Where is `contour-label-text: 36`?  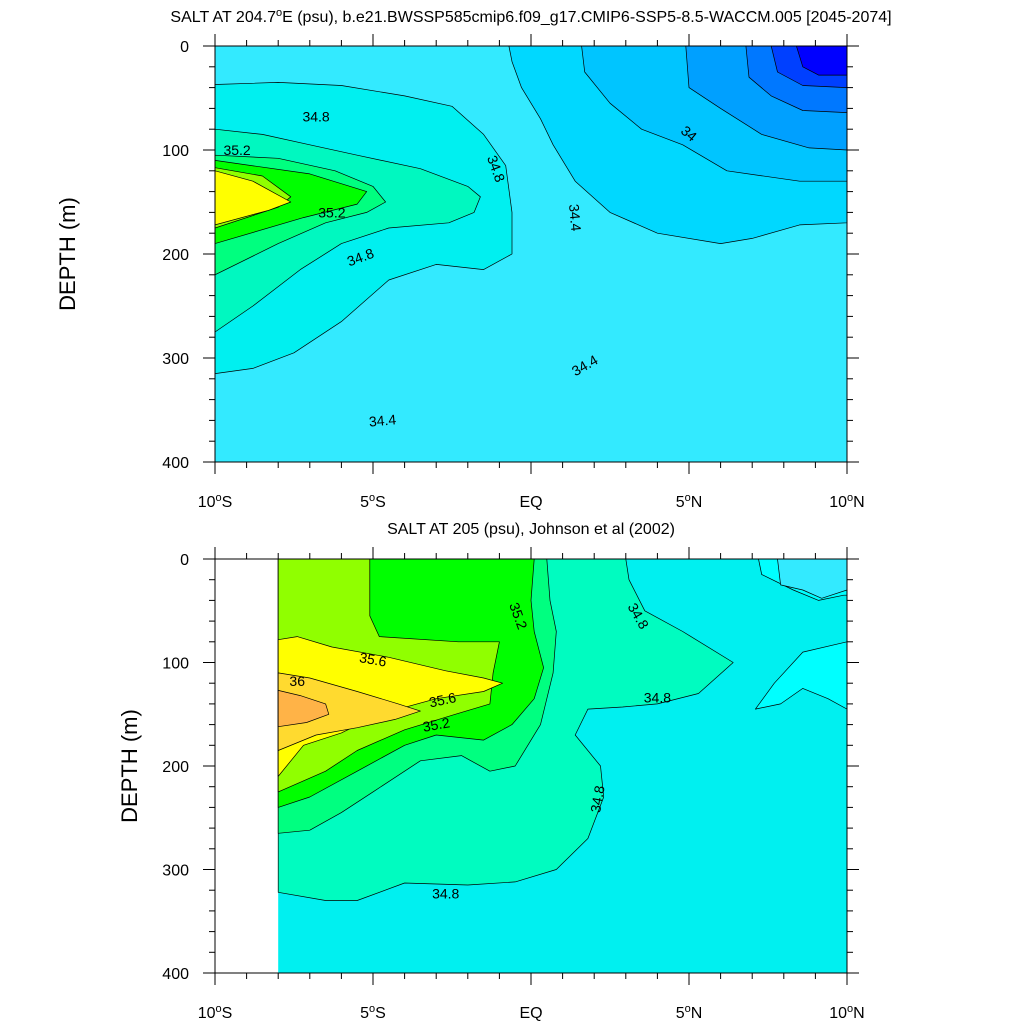
contour-label-text: 36 is located at coordinates (297, 681).